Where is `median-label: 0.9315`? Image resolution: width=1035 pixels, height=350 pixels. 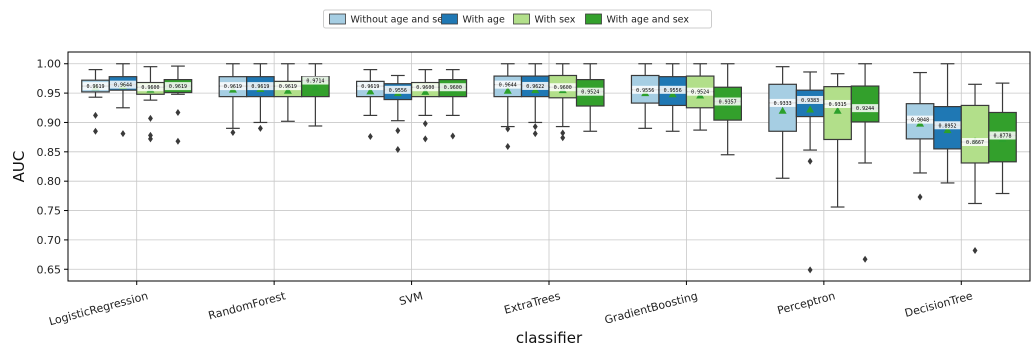 median-label: 0.9315 is located at coordinates (838, 105).